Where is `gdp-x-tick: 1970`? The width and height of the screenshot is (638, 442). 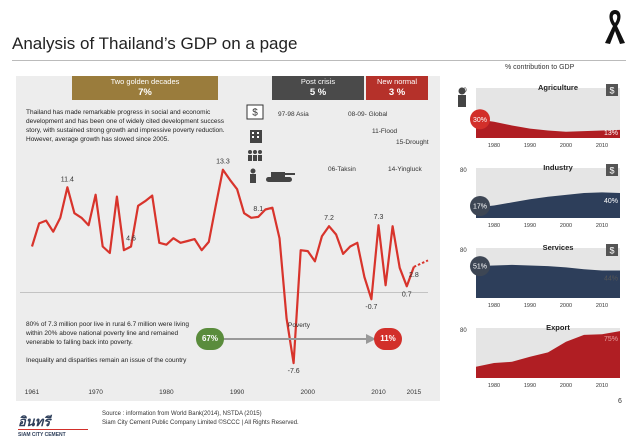
gdp-x-tick: 1970 is located at coordinates (95, 392).